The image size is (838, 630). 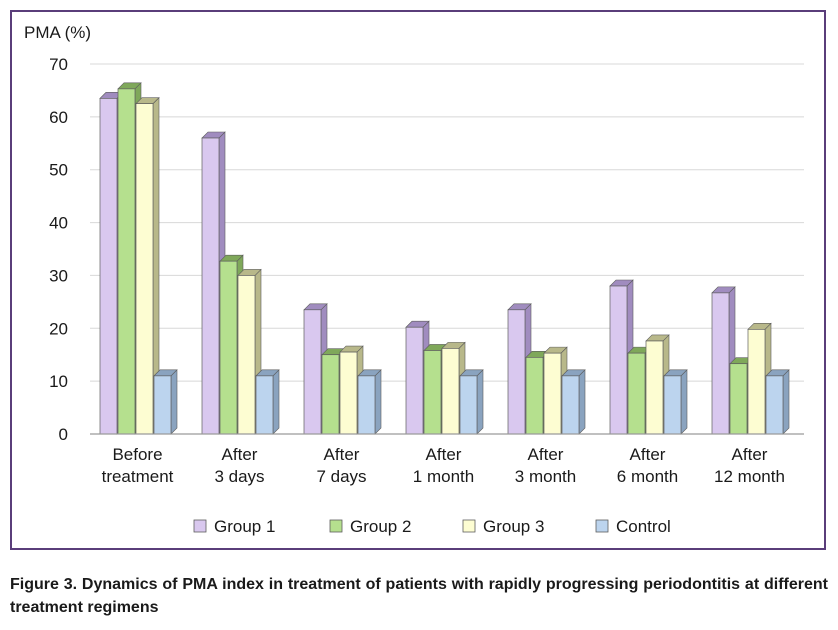 What do you see at coordinates (513, 526) in the screenshot?
I see `legend-label: Group 3` at bounding box center [513, 526].